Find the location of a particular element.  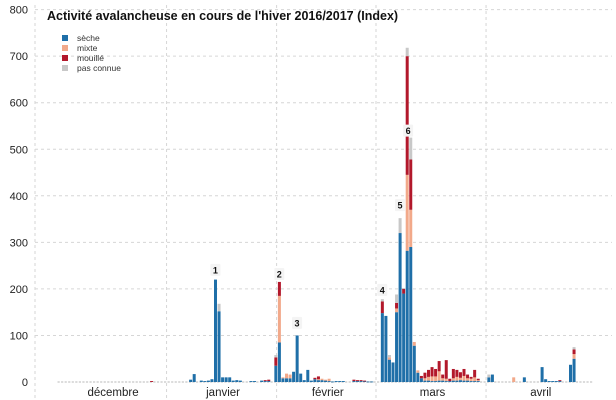

legend-label: mouillé is located at coordinates (90, 58).